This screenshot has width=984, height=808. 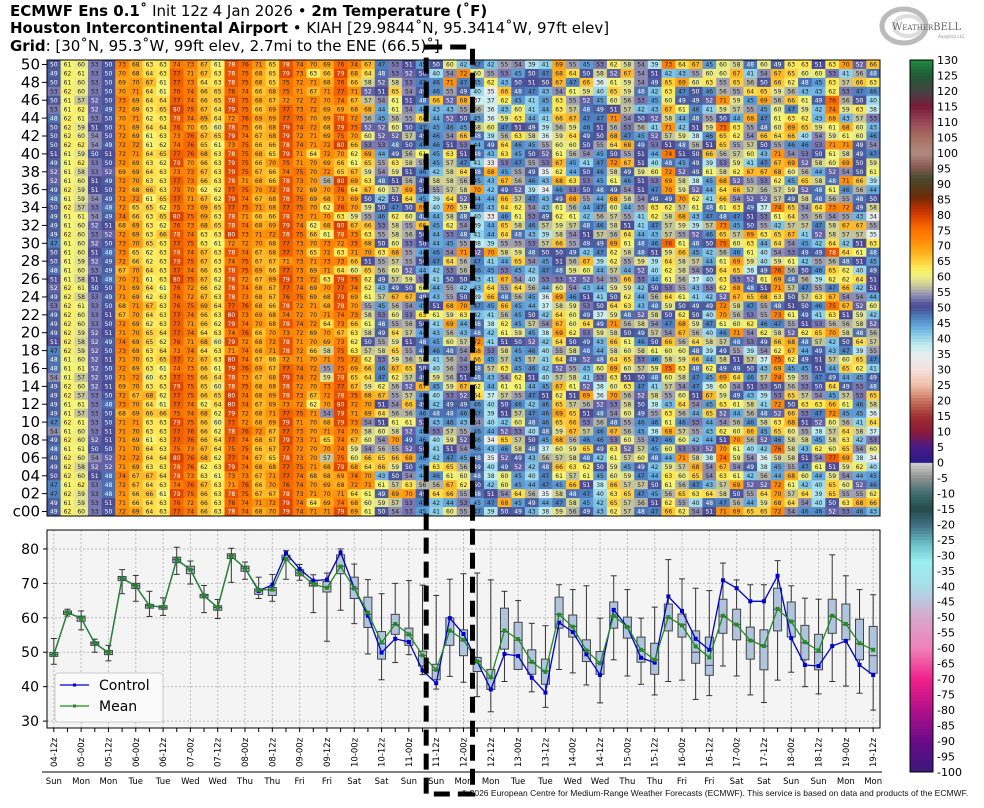 What do you see at coordinates (491, 136) in the screenshot?
I see `heatmap-cell-value: 39` at bounding box center [491, 136].